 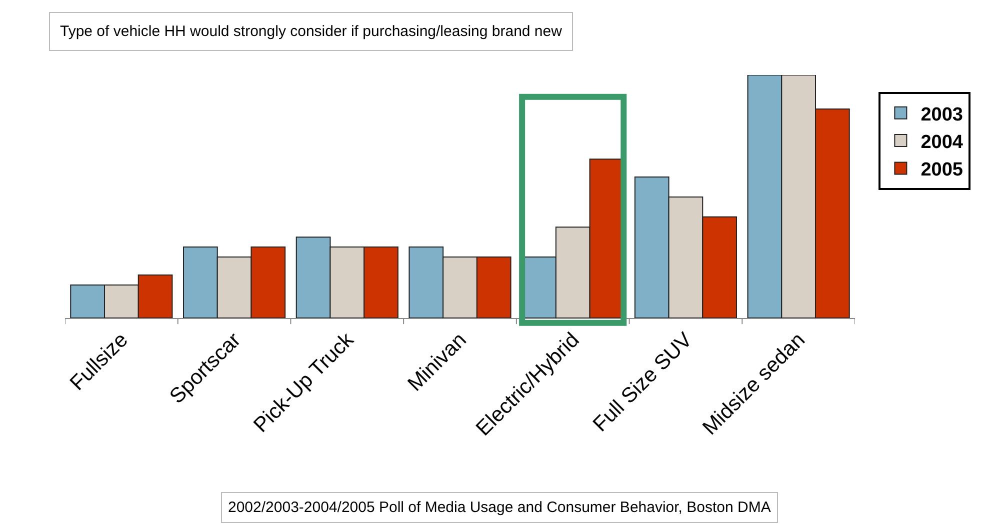 I want to click on chart-title: Type of vehicle HH would strongly consider if purchasing/leasing brand new, so click(x=311, y=31).